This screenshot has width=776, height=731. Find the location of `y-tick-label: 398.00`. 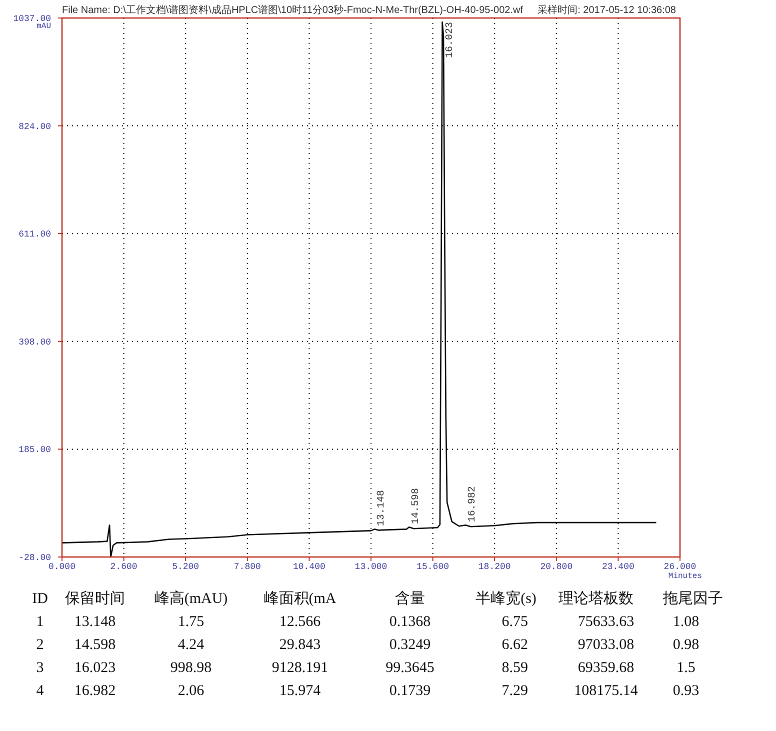

y-tick-label: 398.00 is located at coordinates (34, 342).